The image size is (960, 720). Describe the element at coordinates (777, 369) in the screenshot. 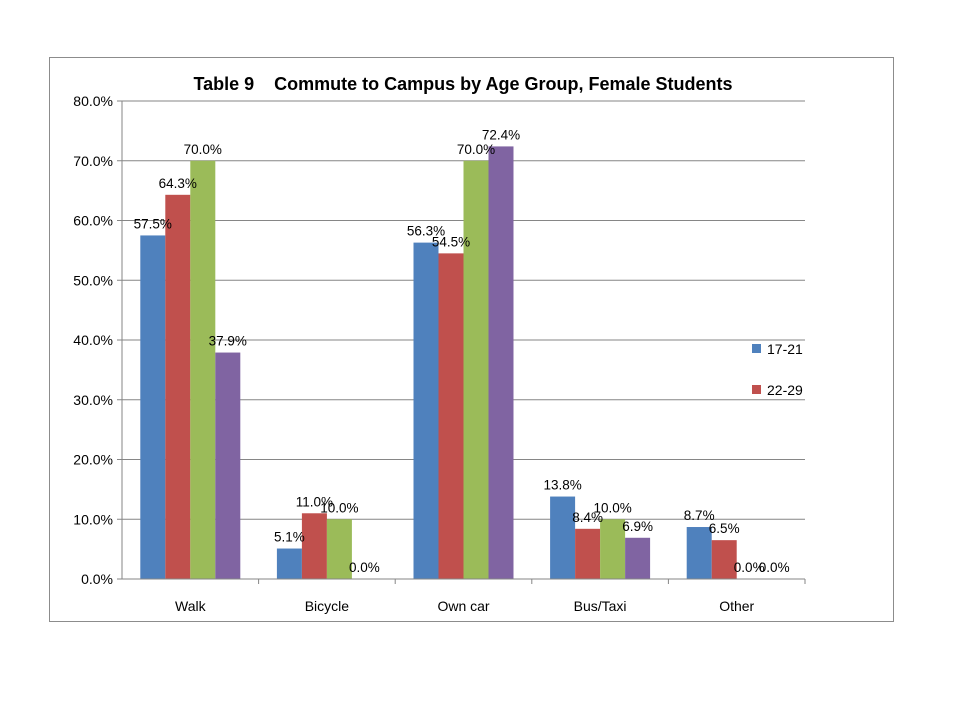

I see `legend: 17-21 22-29` at that location.